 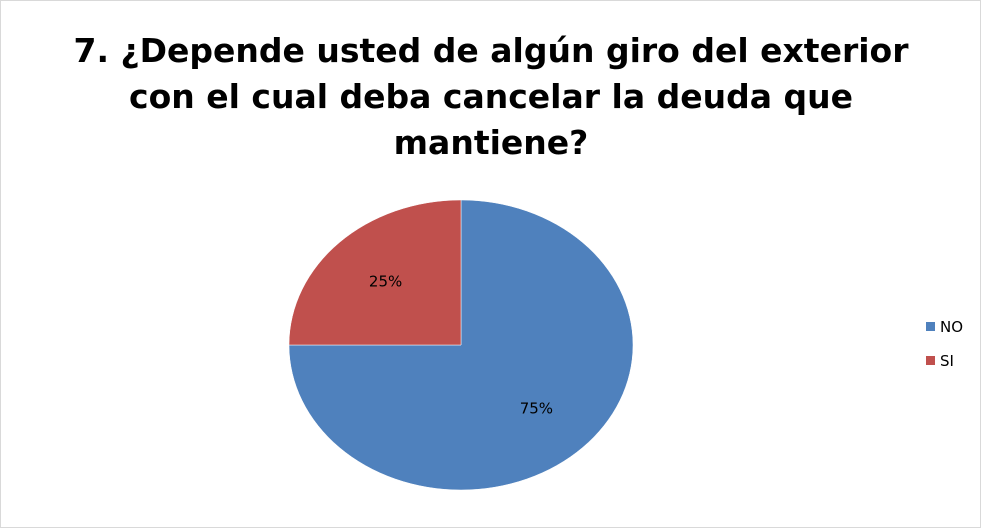 I want to click on chart-title: con el cual deba cancelar la deuda que, so click(x=491, y=96).